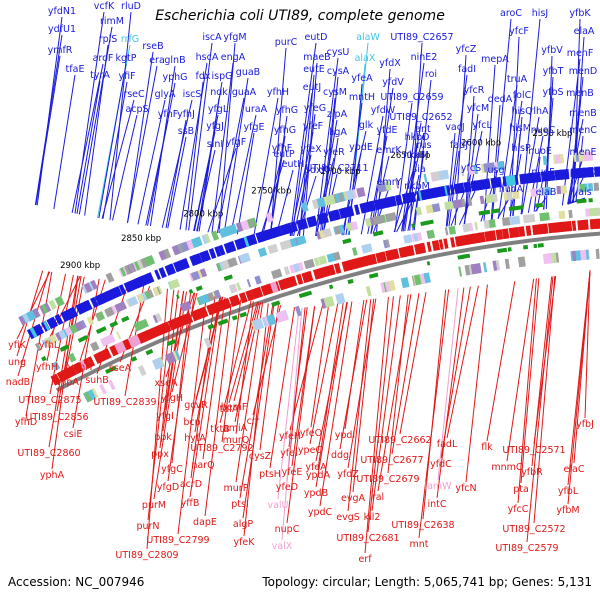 The height and width of the screenshot is (600, 600). Describe the element at coordinates (345, 435) in the screenshot. I see `reverse-gene-label: ypdI` at that location.